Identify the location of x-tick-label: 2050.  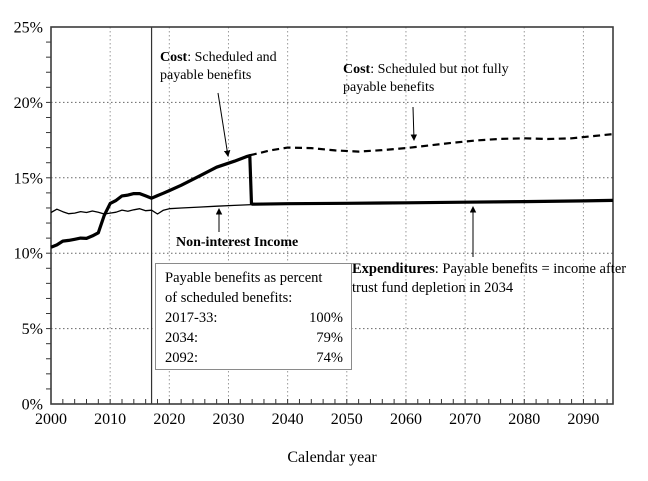
(347, 419).